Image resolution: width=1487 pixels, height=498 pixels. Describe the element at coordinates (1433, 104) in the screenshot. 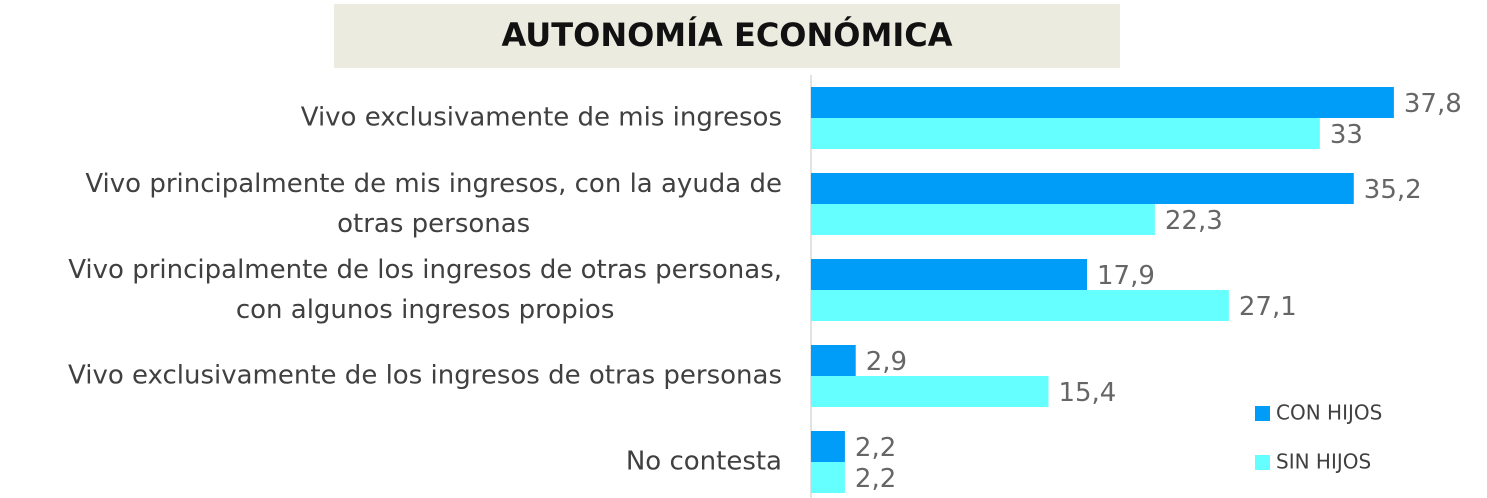

I see `value-label: 37,8` at that location.